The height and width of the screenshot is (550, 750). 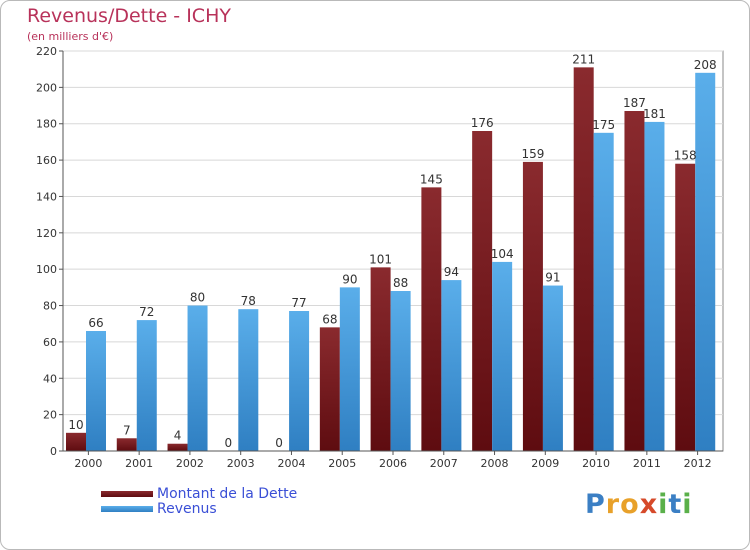 I want to click on y-tick-label: 120, so click(x=46, y=233).